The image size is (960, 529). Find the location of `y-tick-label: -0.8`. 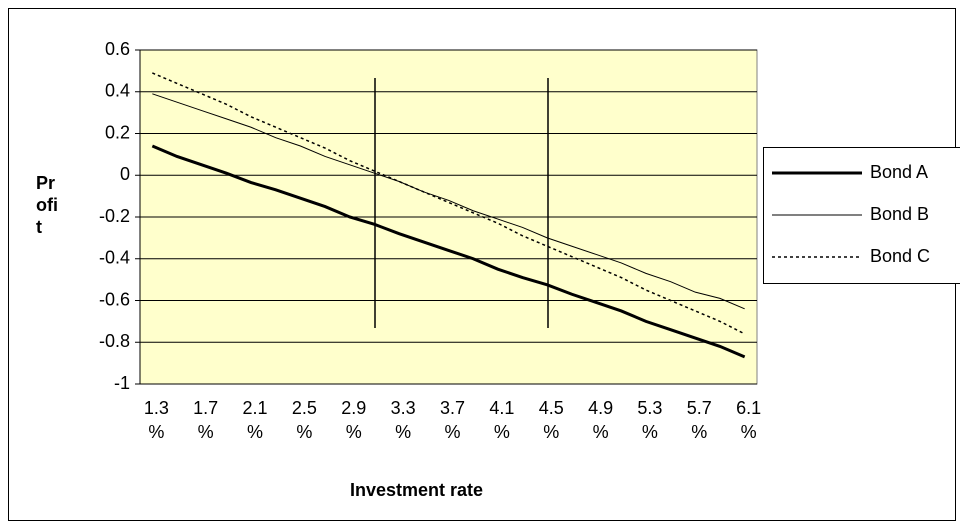

y-tick-label: -0.8 is located at coordinates (114, 341).